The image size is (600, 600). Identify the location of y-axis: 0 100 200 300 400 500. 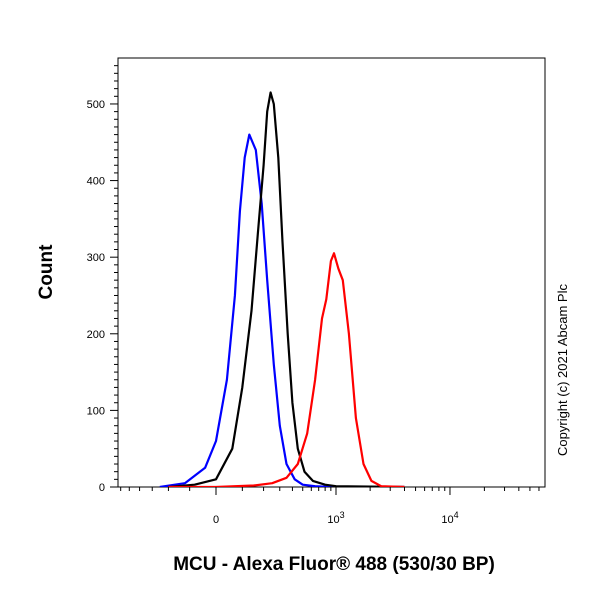
(102, 279).